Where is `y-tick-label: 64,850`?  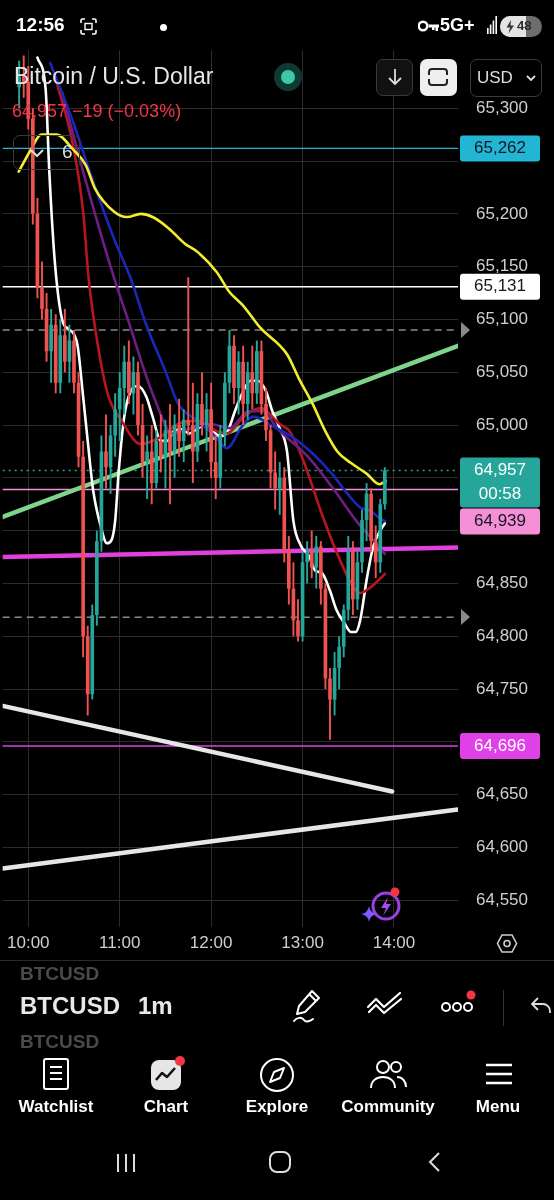
y-tick-label: 64,850 is located at coordinates (502, 583).